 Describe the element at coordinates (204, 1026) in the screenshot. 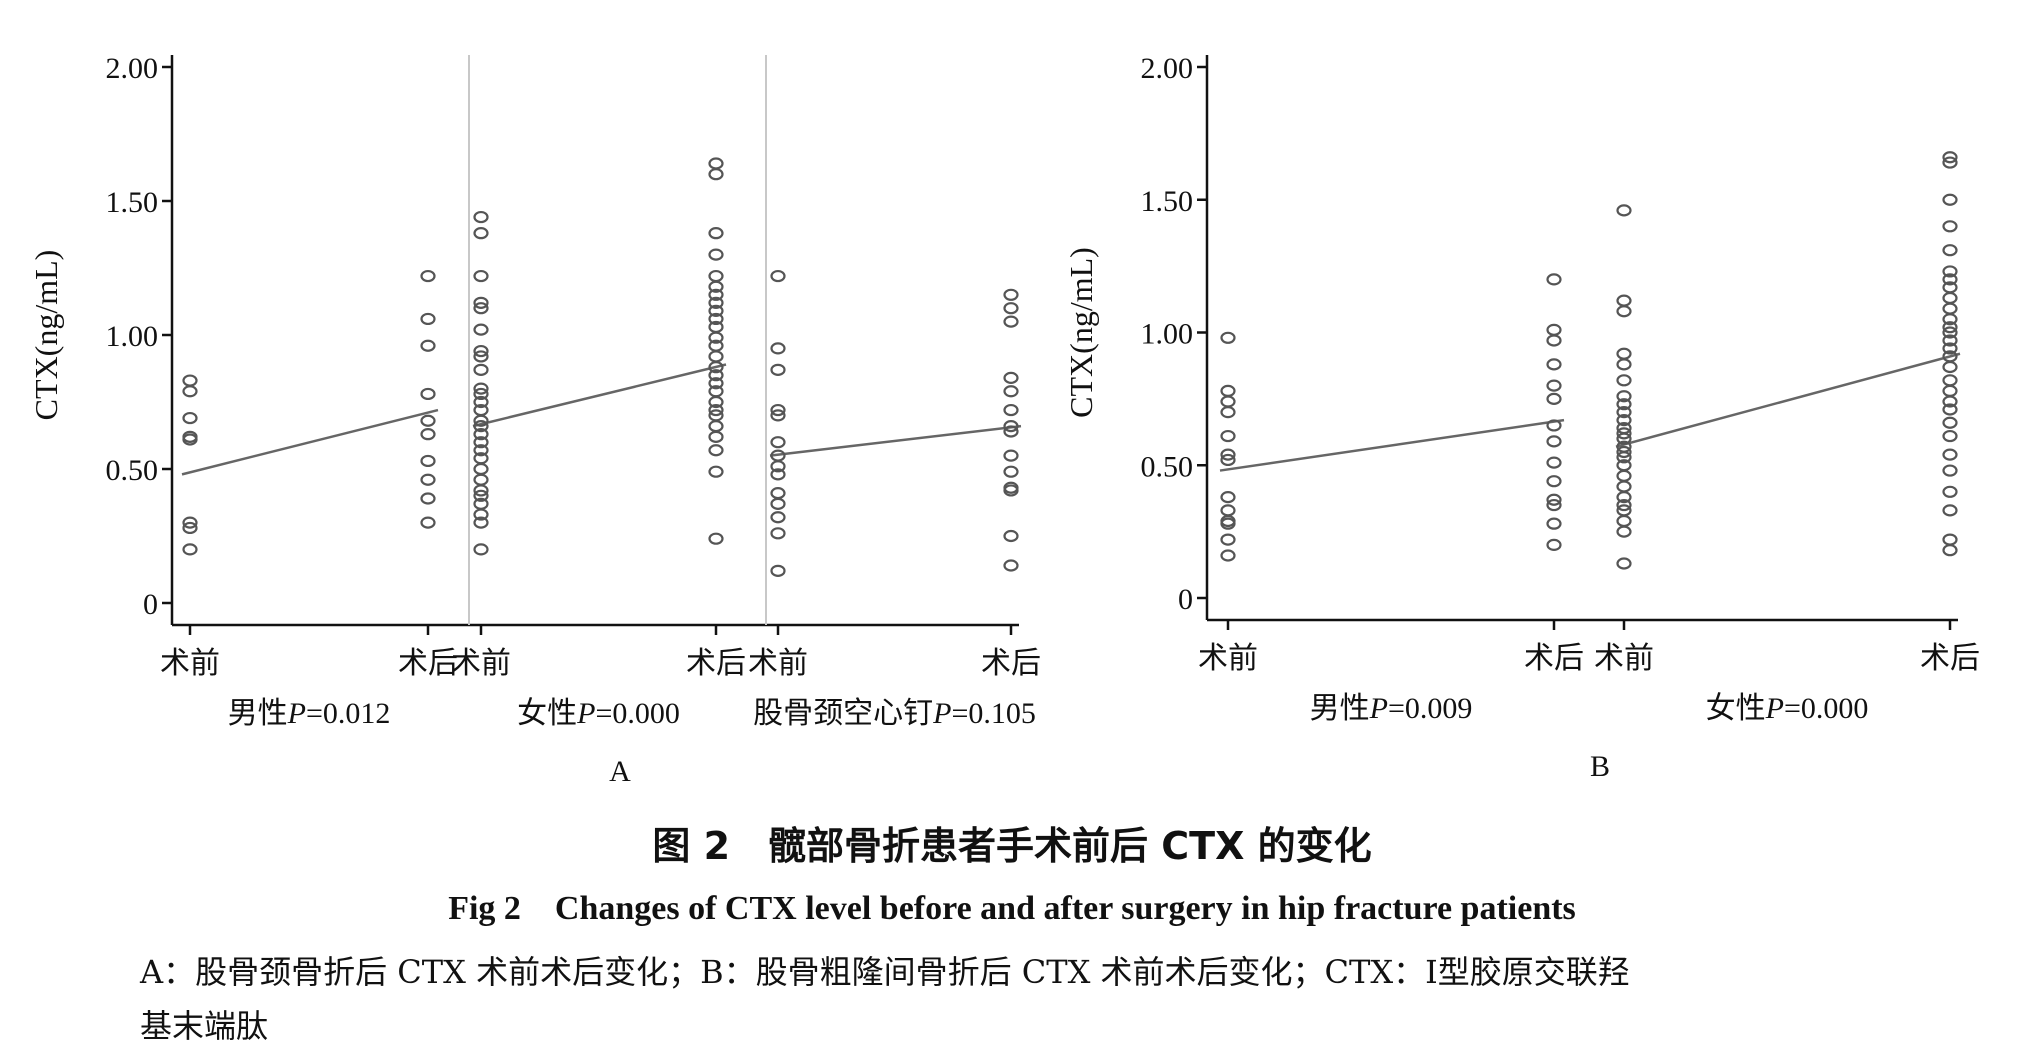

I see `figure-note-line-2: 基末端肽` at that location.